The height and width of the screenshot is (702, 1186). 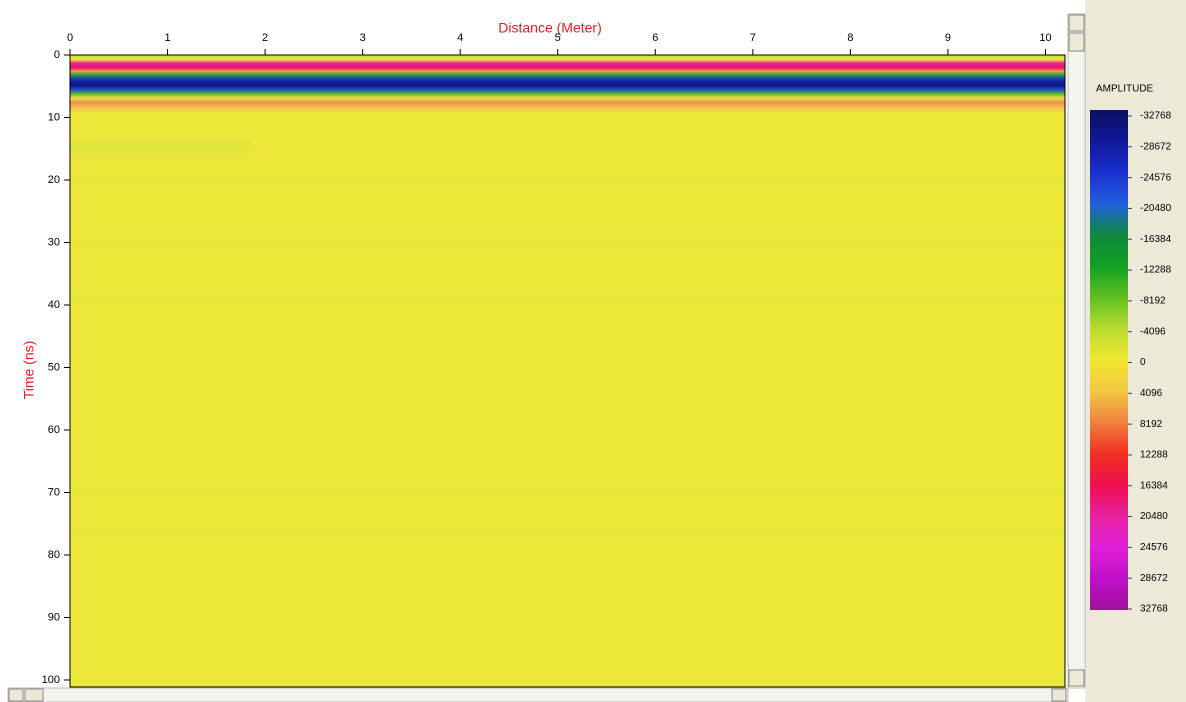 What do you see at coordinates (54, 242) in the screenshot?
I see `y-tick-label: 30` at bounding box center [54, 242].